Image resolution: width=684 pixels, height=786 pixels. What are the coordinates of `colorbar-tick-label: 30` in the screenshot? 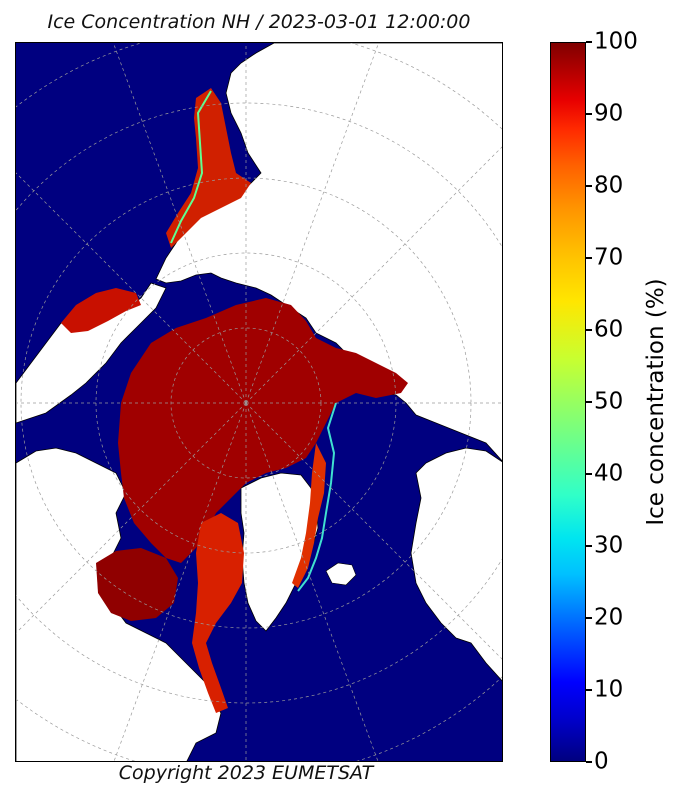 It's located at (609, 545).